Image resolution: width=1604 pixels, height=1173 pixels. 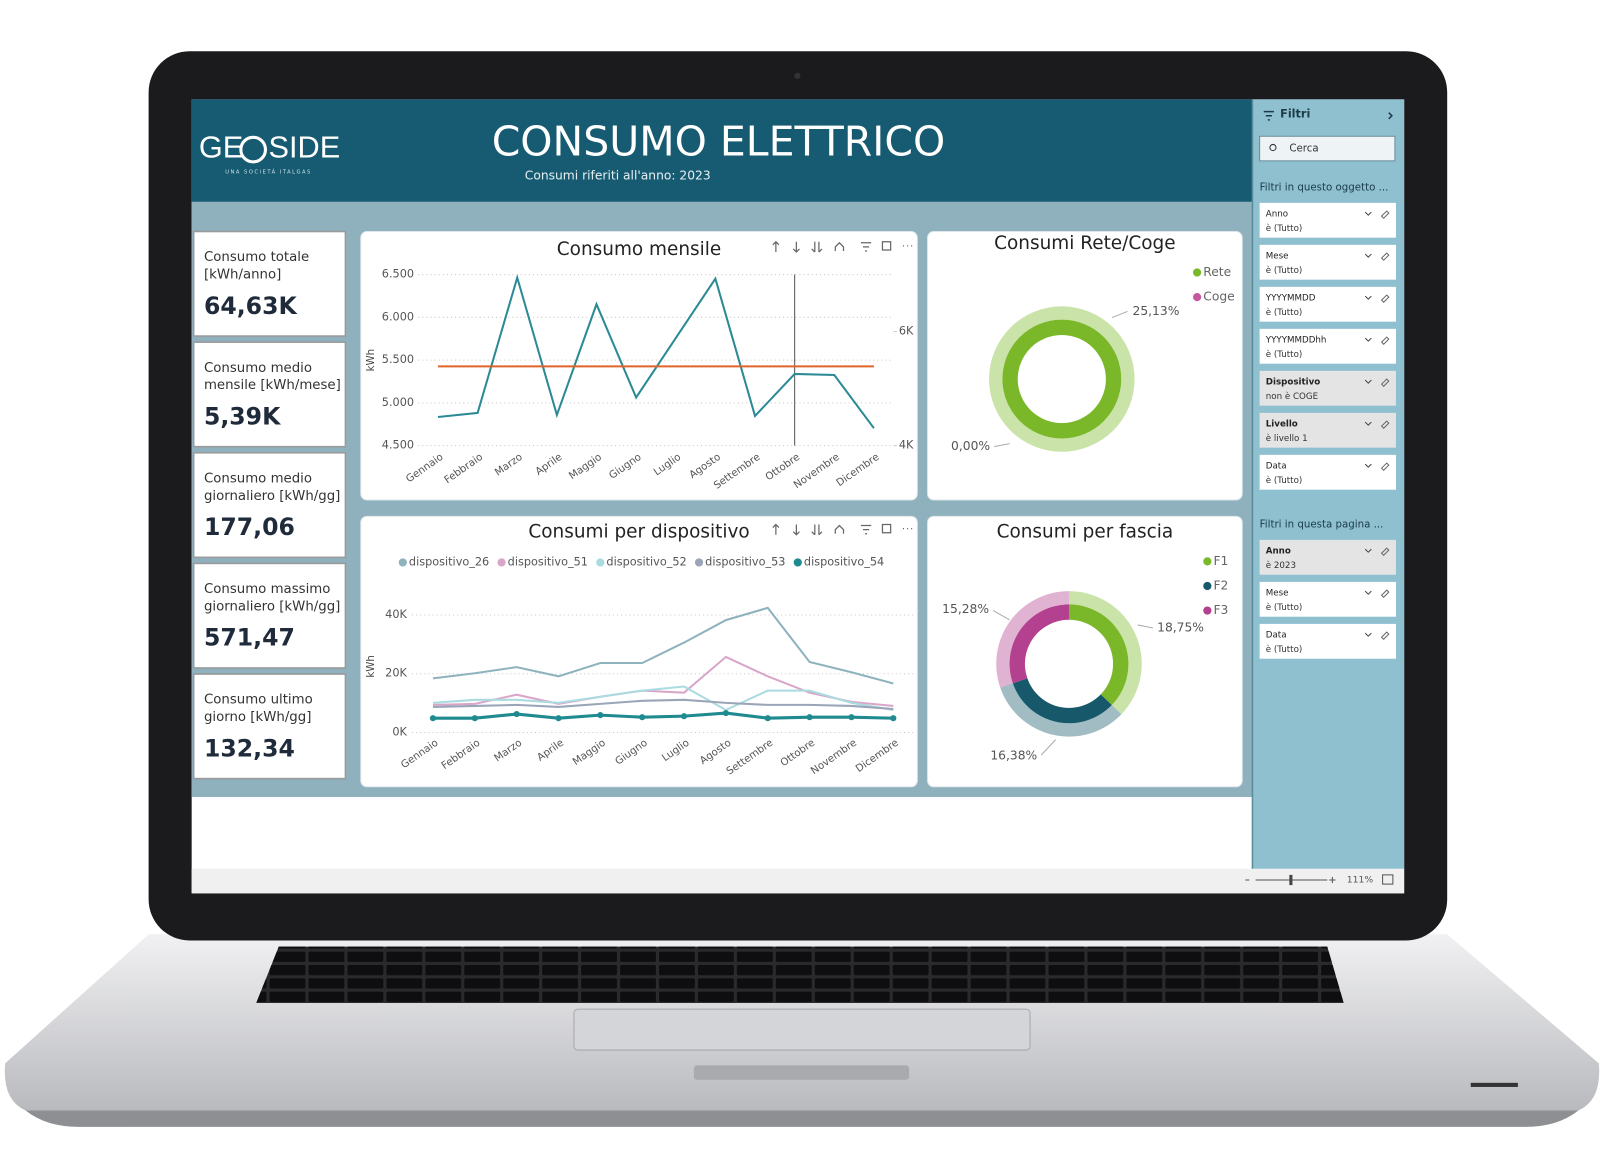 I want to click on kpi-value: 571,47, so click(x=249, y=638).